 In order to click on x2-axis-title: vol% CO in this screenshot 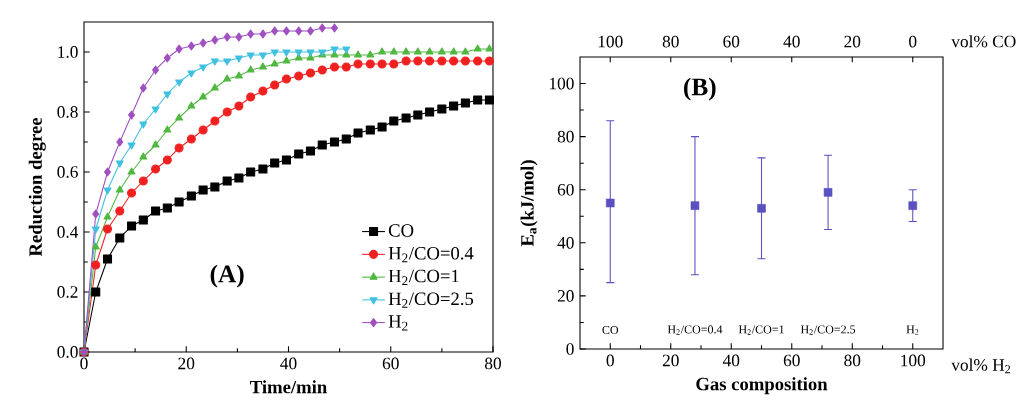, I will do `click(983, 41)`.